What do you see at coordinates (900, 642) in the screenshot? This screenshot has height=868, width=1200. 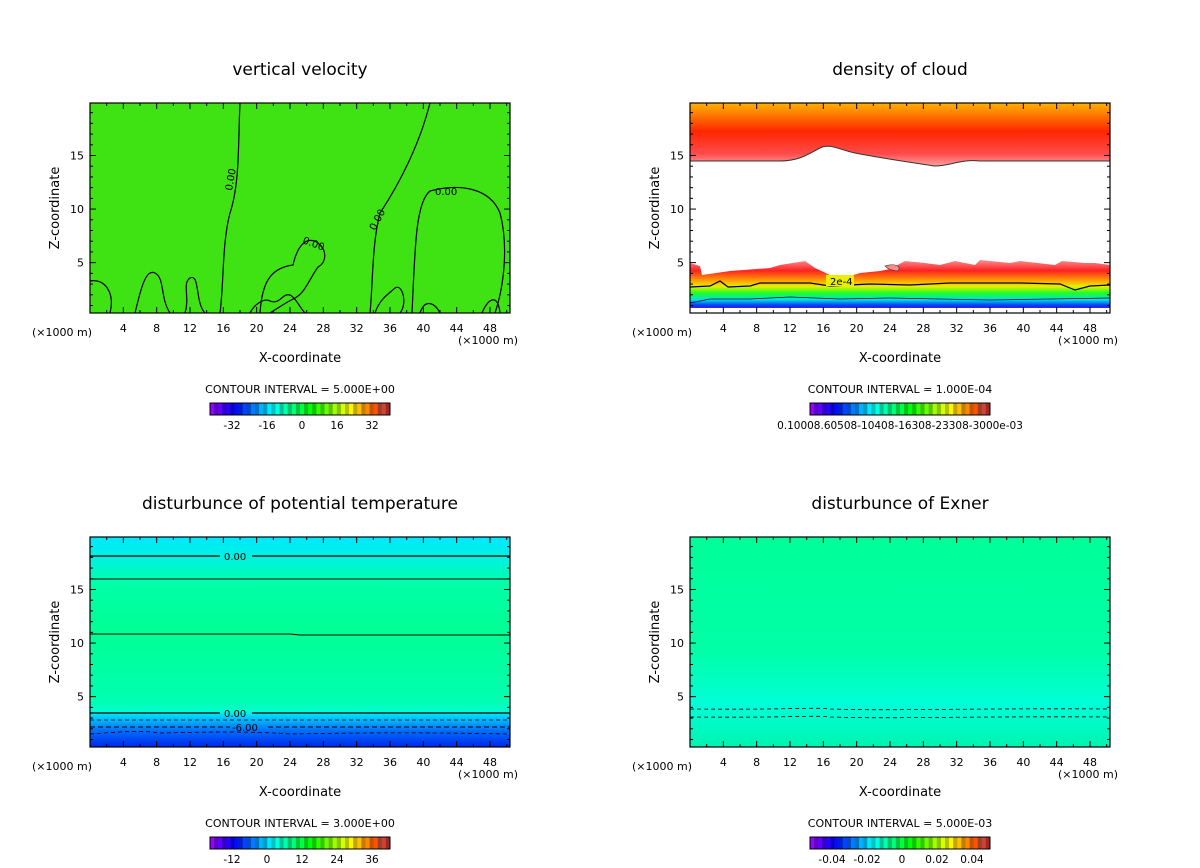 I see `plot-area-exner` at bounding box center [900, 642].